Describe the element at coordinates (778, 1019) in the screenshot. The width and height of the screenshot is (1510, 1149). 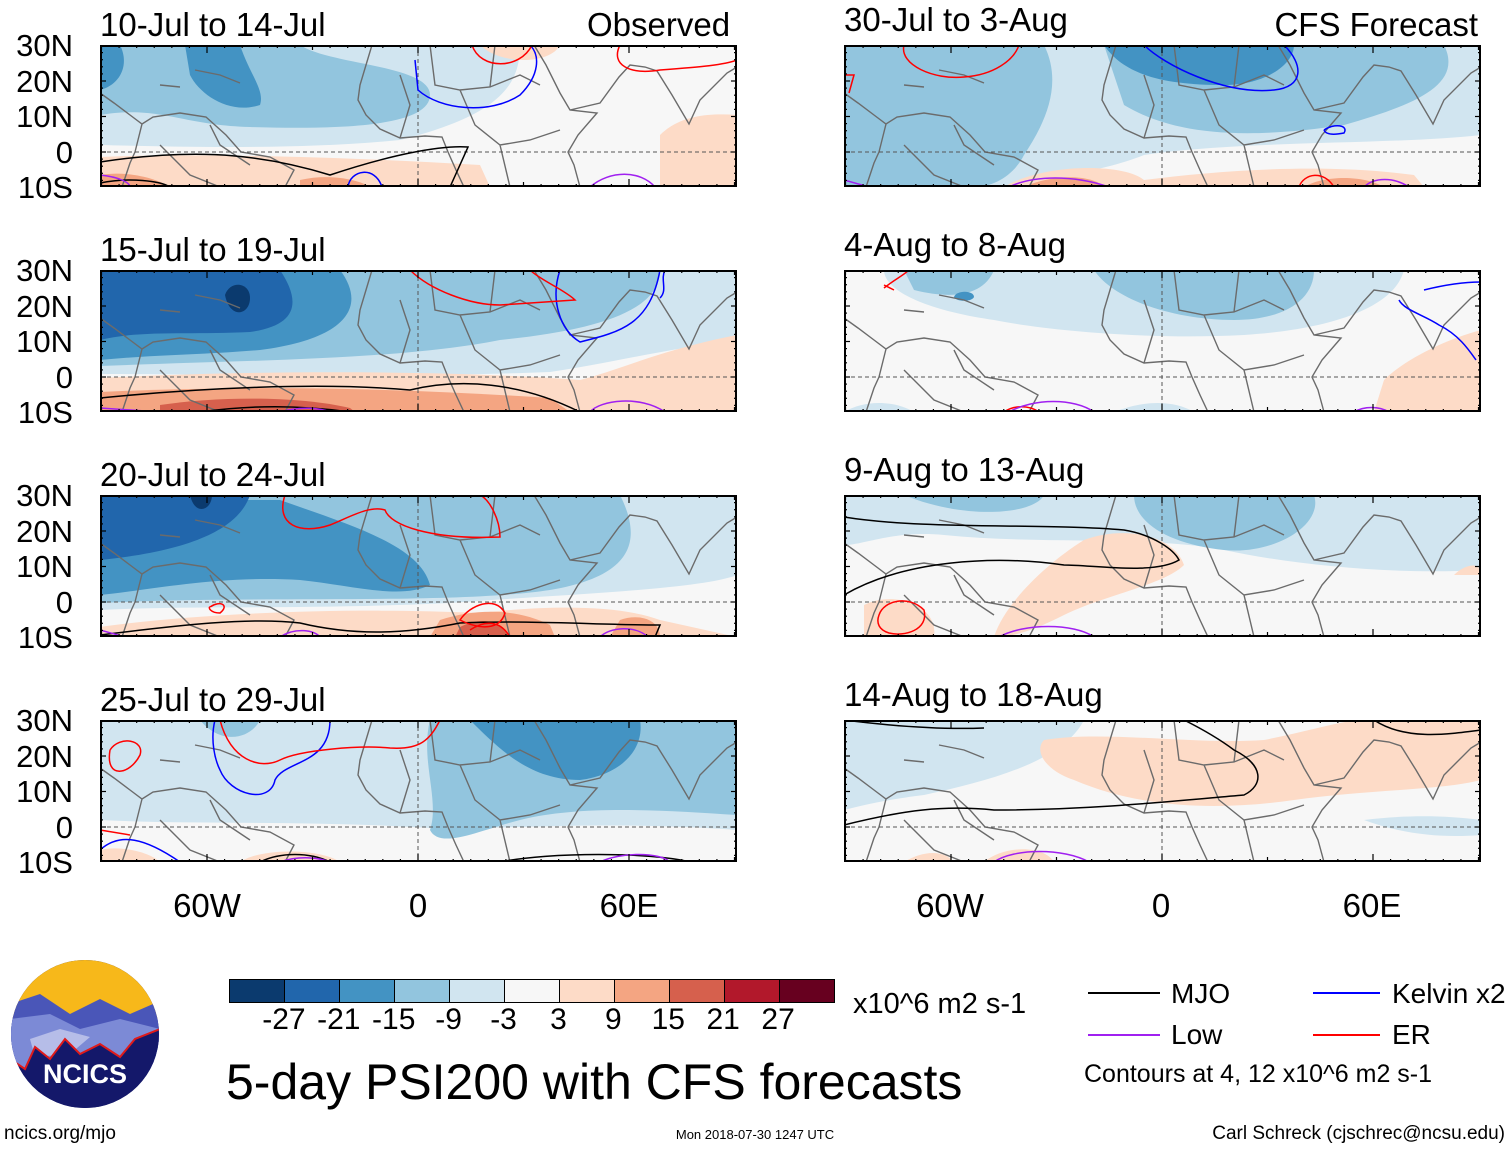
I see `colorbar-label: 27` at that location.